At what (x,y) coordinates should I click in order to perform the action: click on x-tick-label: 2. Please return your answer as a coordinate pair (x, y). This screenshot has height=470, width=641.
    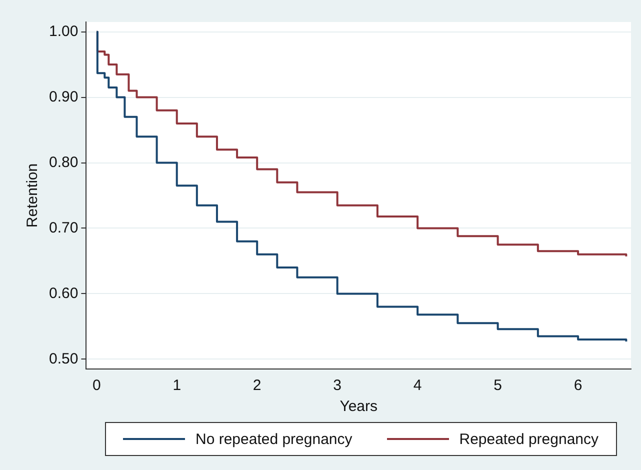
    Looking at the image, I should click on (257, 385).